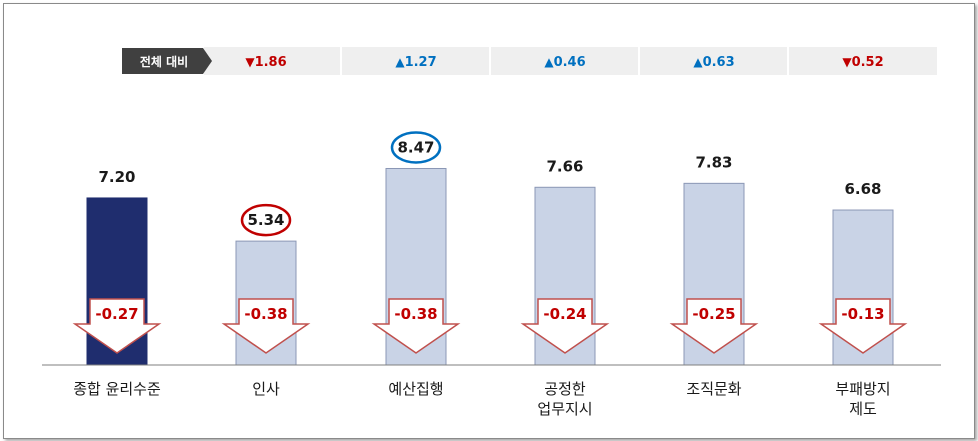  What do you see at coordinates (116, 177) in the screenshot?
I see `value-label-0: 7.20` at bounding box center [116, 177].